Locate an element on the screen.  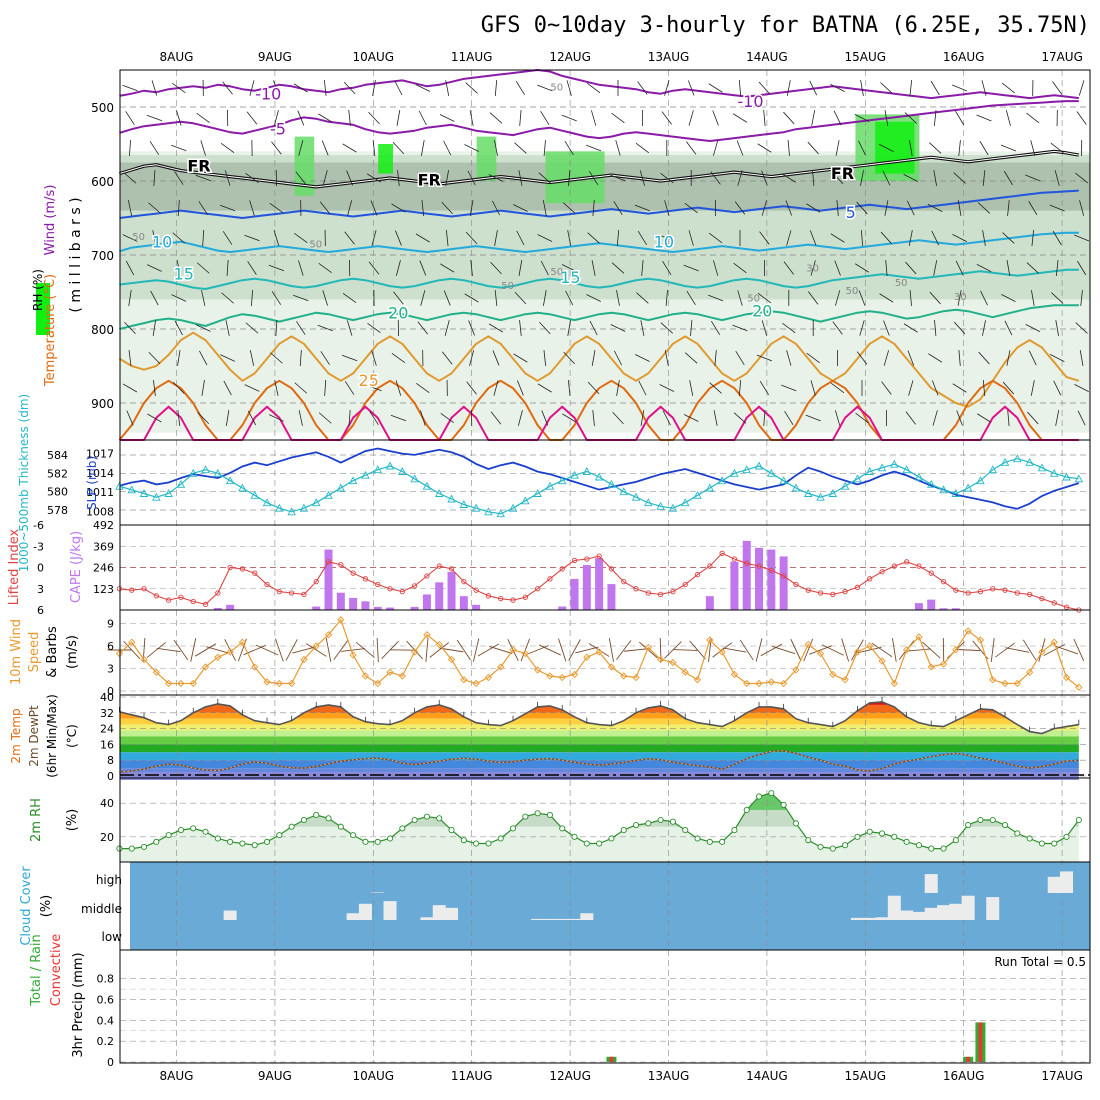
isotherm-label: FR is located at coordinates (429, 179).